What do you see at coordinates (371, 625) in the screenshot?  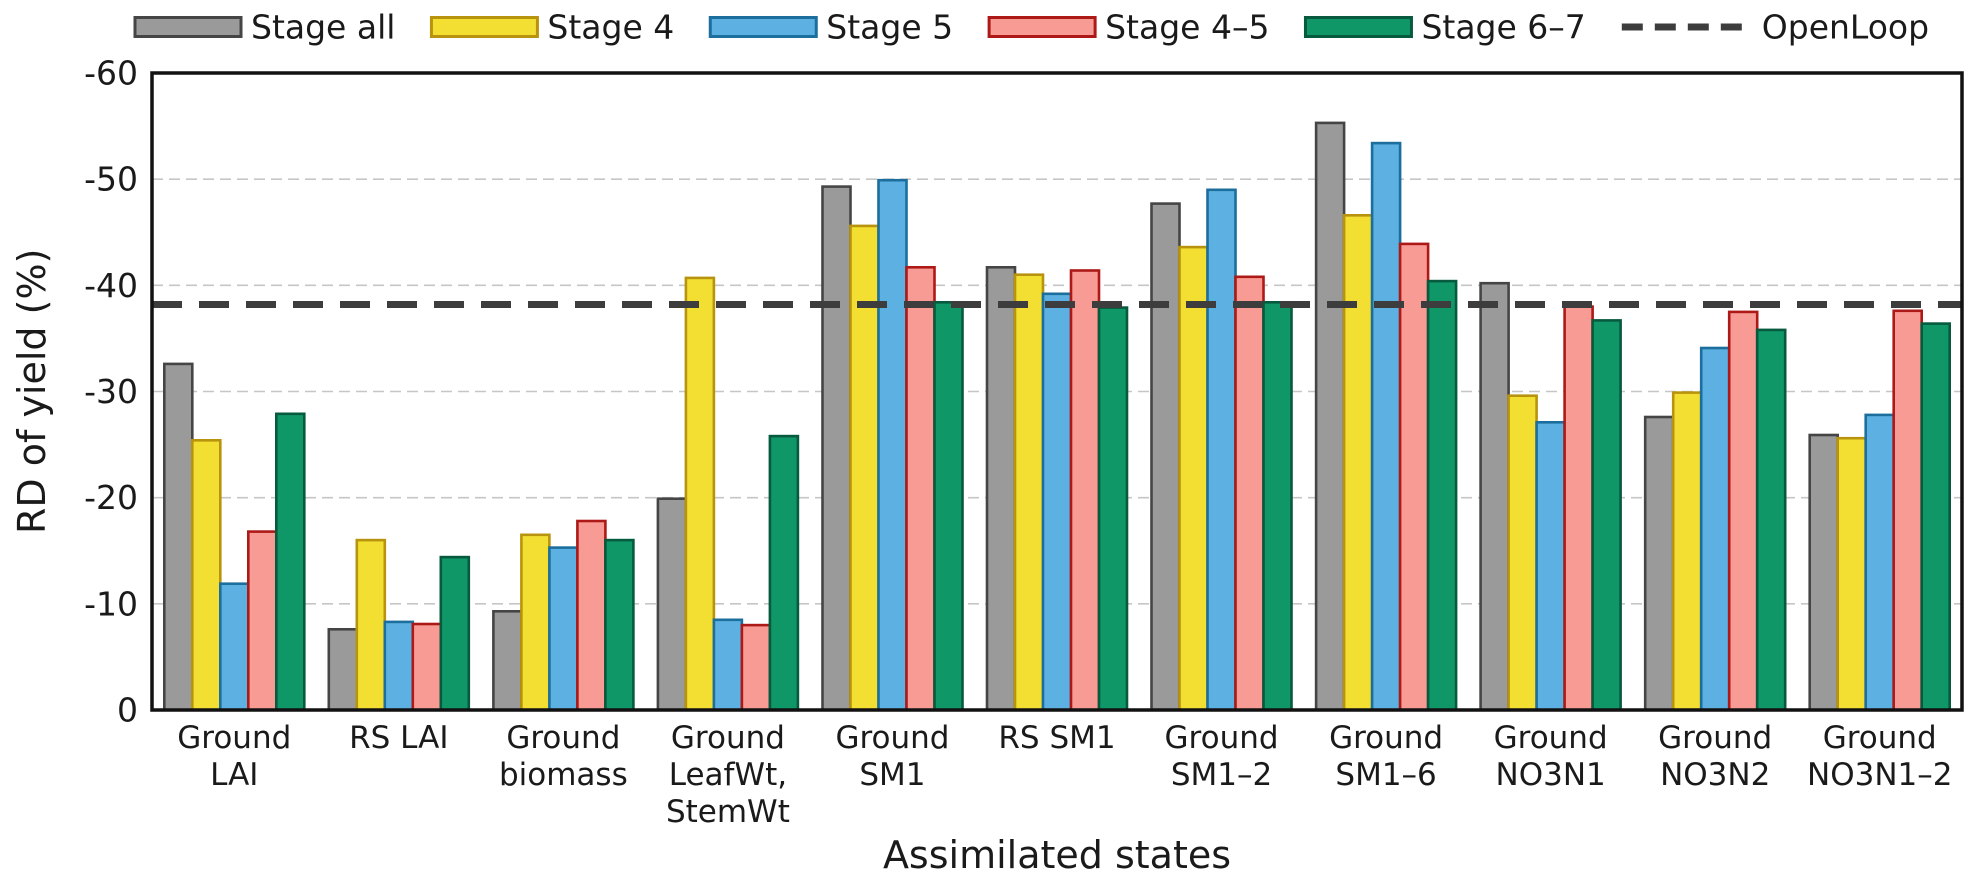 I see `bar-stage-4-rs-lai` at bounding box center [371, 625].